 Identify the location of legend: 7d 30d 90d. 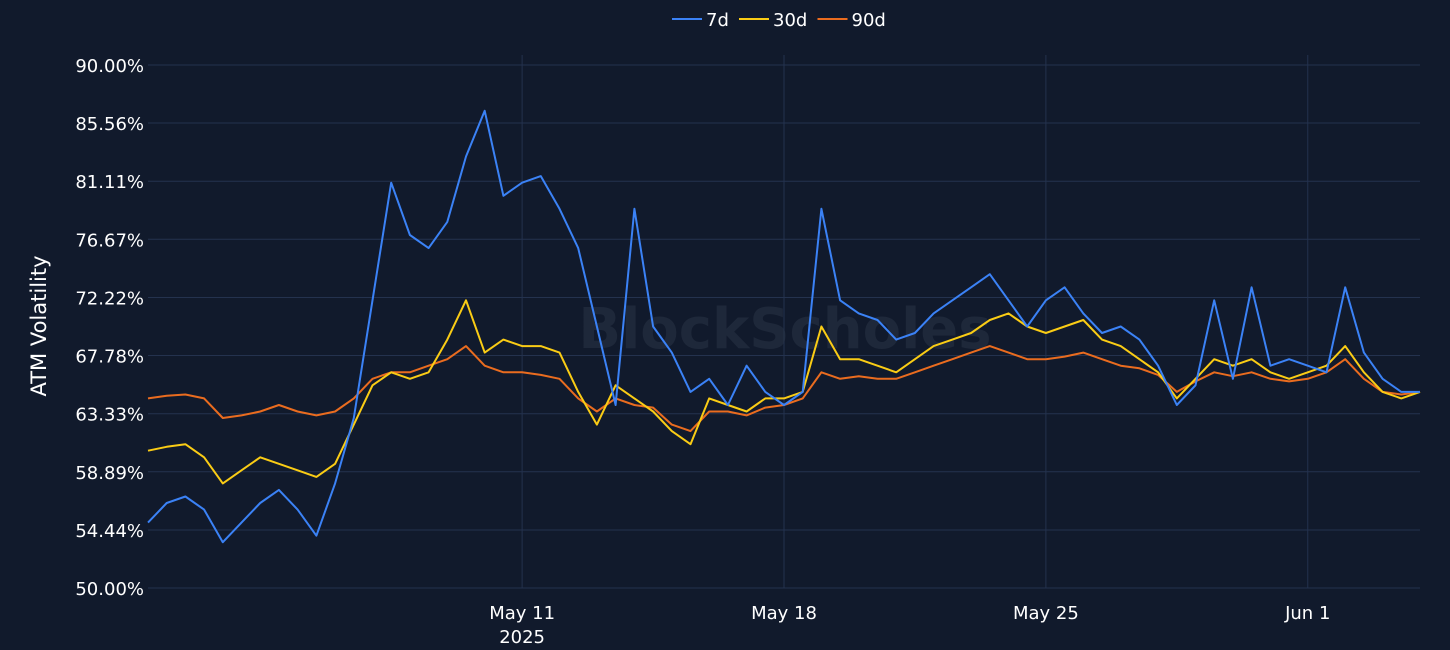
(779, 20).